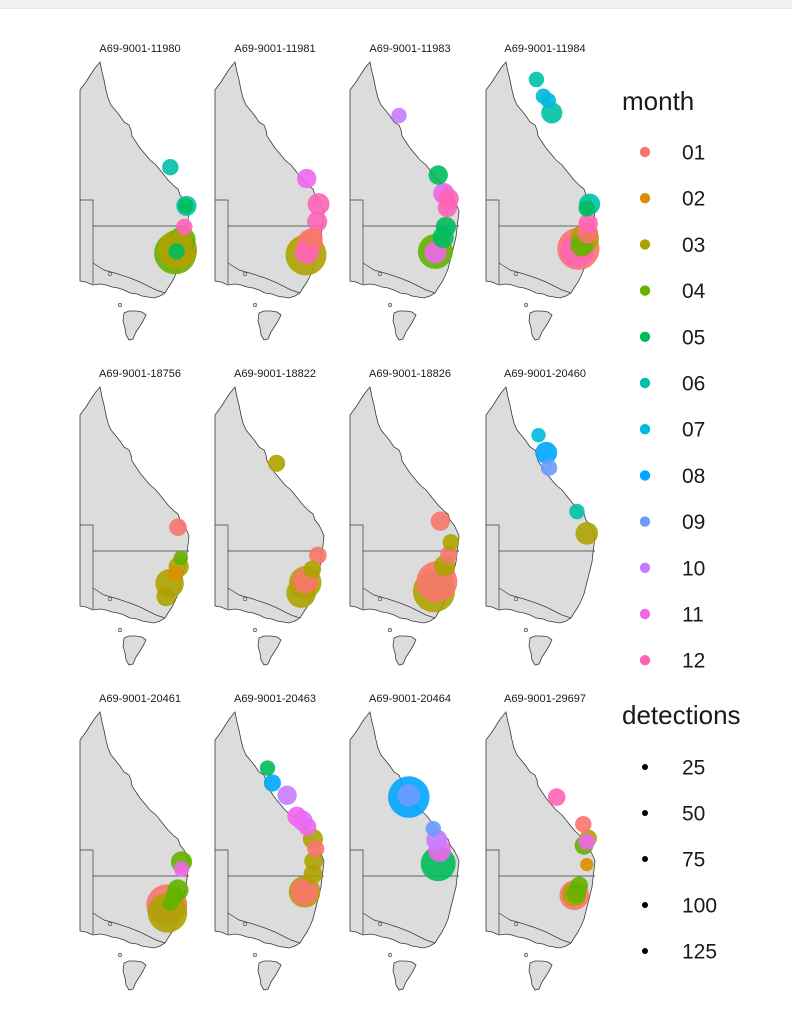  I want to click on panel-title-a69-9001-18822: A69-9001-18822, so click(275, 374).